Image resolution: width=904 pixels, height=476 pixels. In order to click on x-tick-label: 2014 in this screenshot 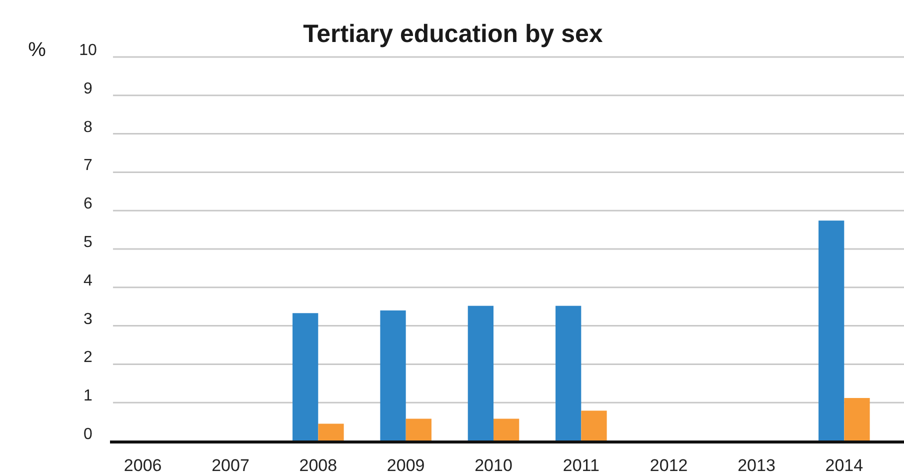, I will do `click(844, 465)`.